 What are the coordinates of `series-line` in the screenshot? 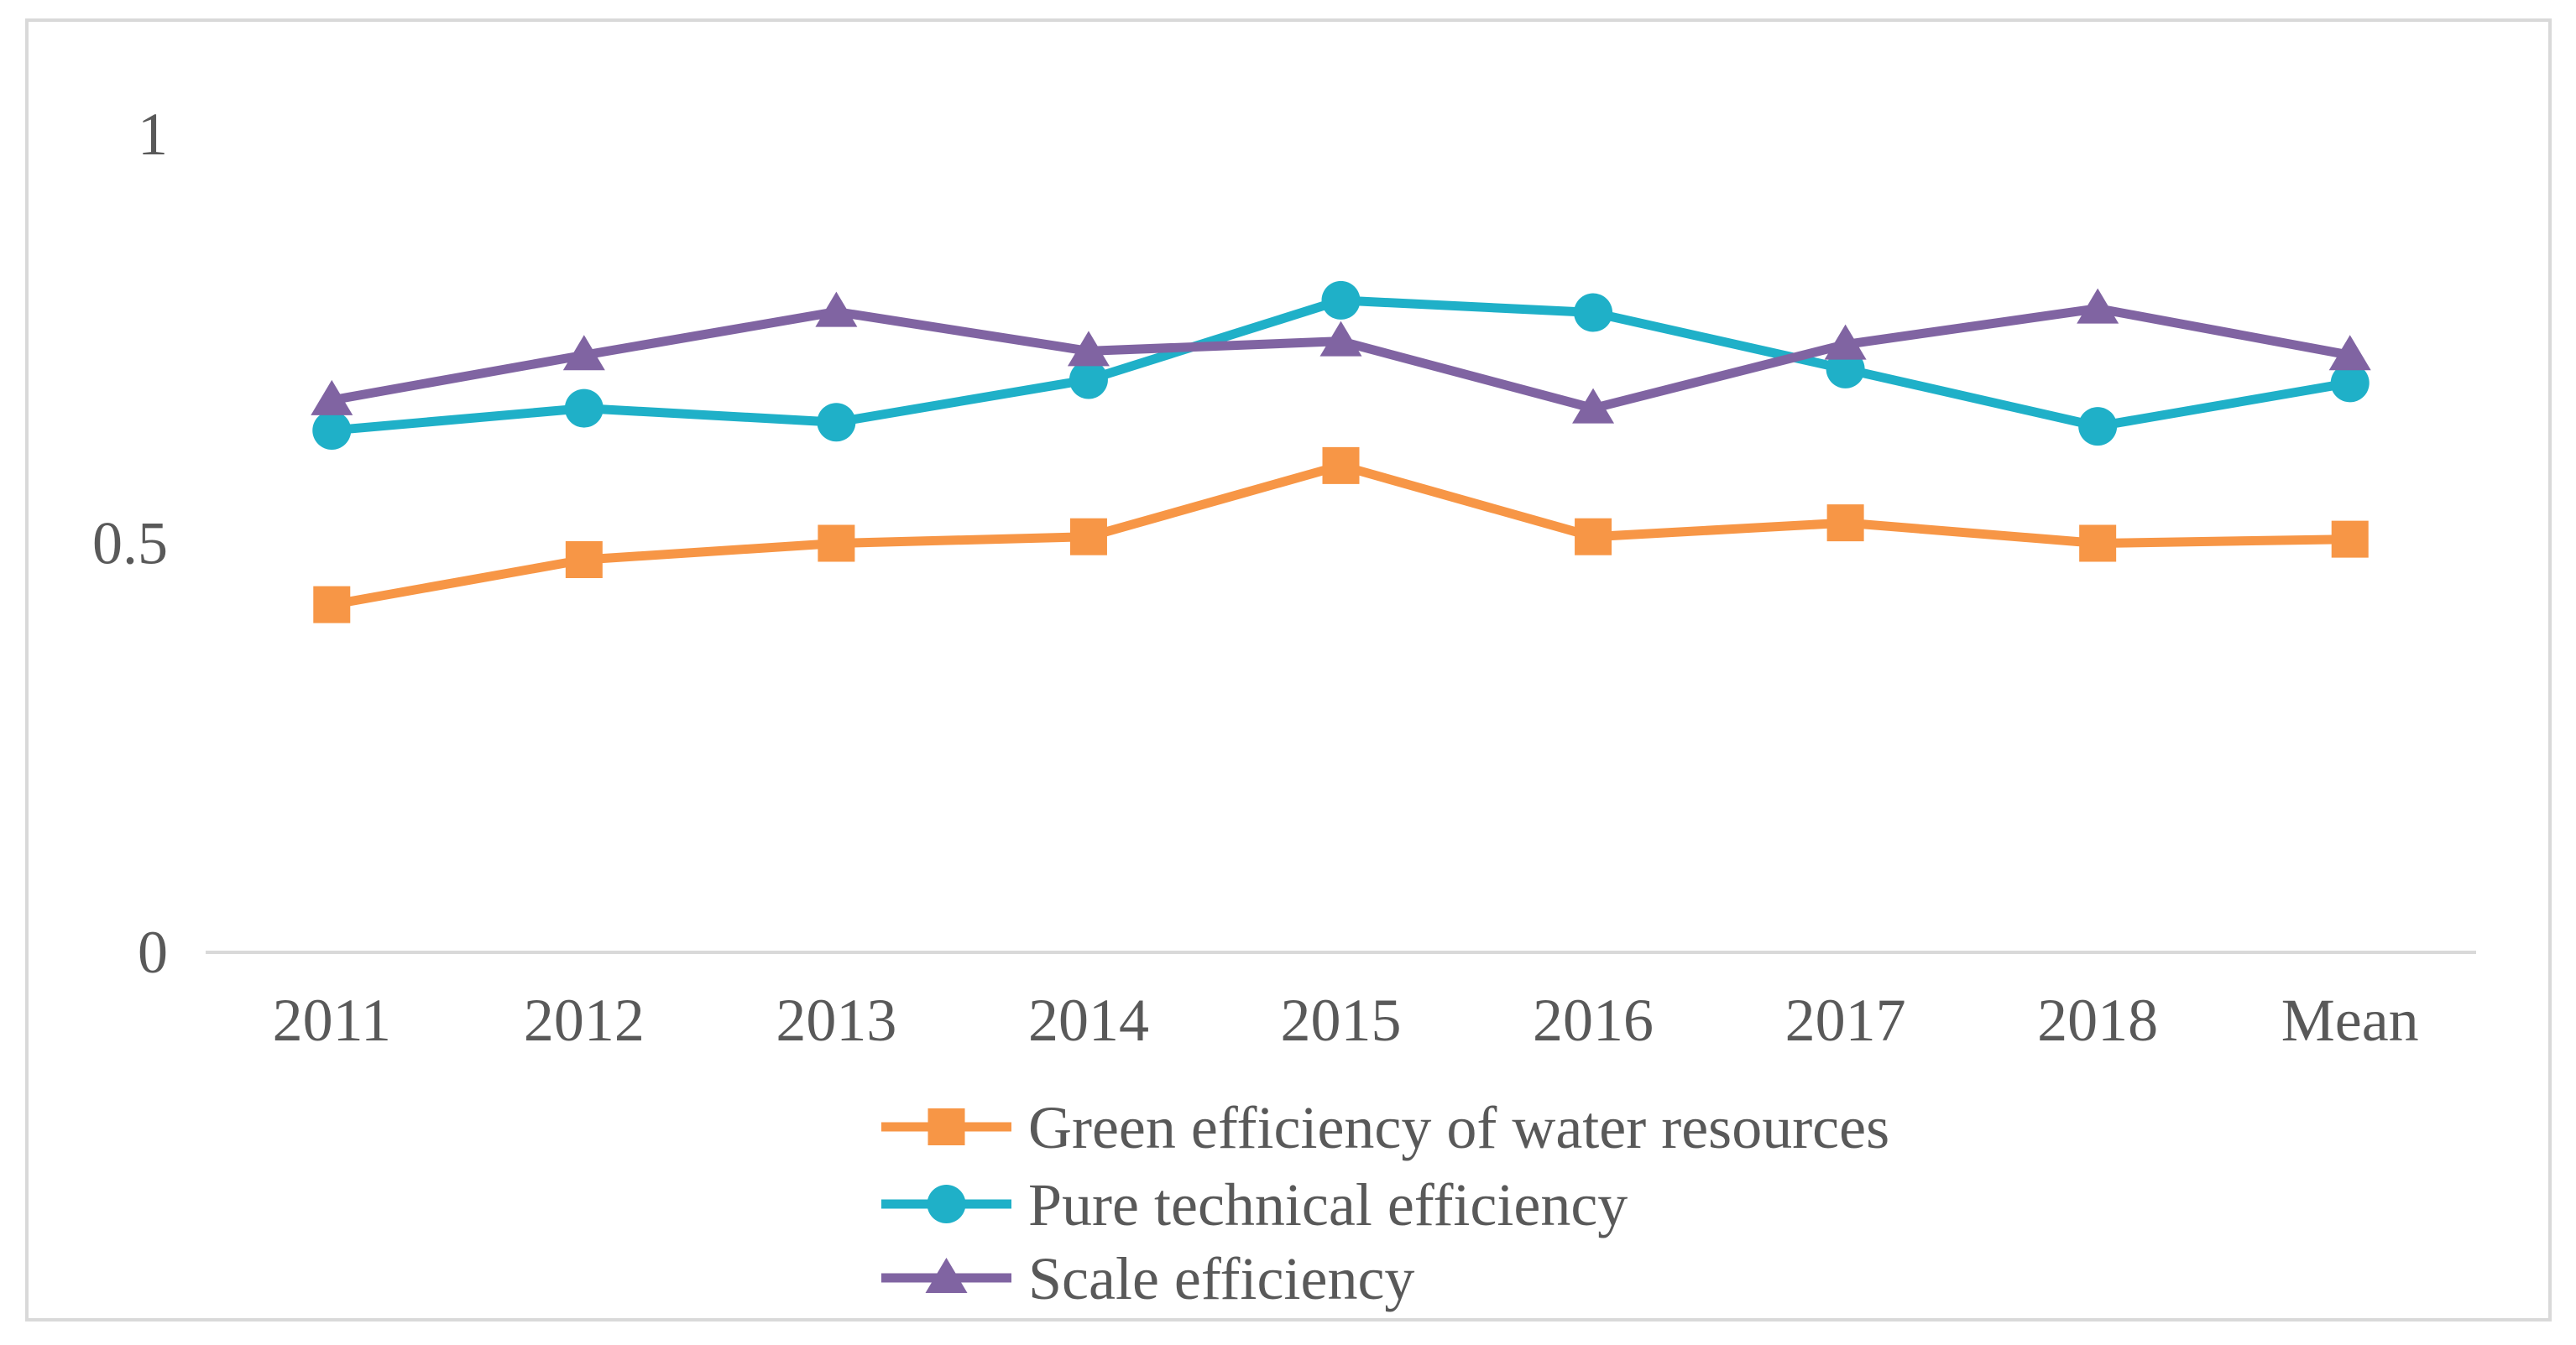 It's located at (1341, 535).